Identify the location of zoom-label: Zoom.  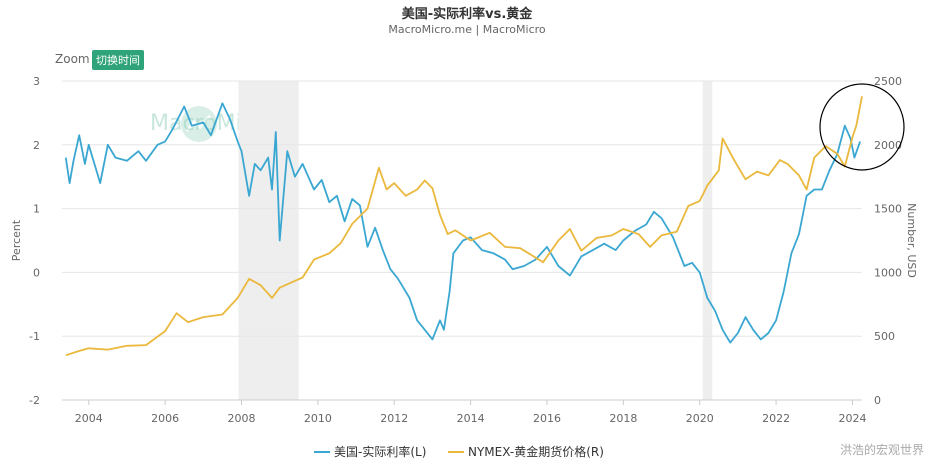
(72, 59).